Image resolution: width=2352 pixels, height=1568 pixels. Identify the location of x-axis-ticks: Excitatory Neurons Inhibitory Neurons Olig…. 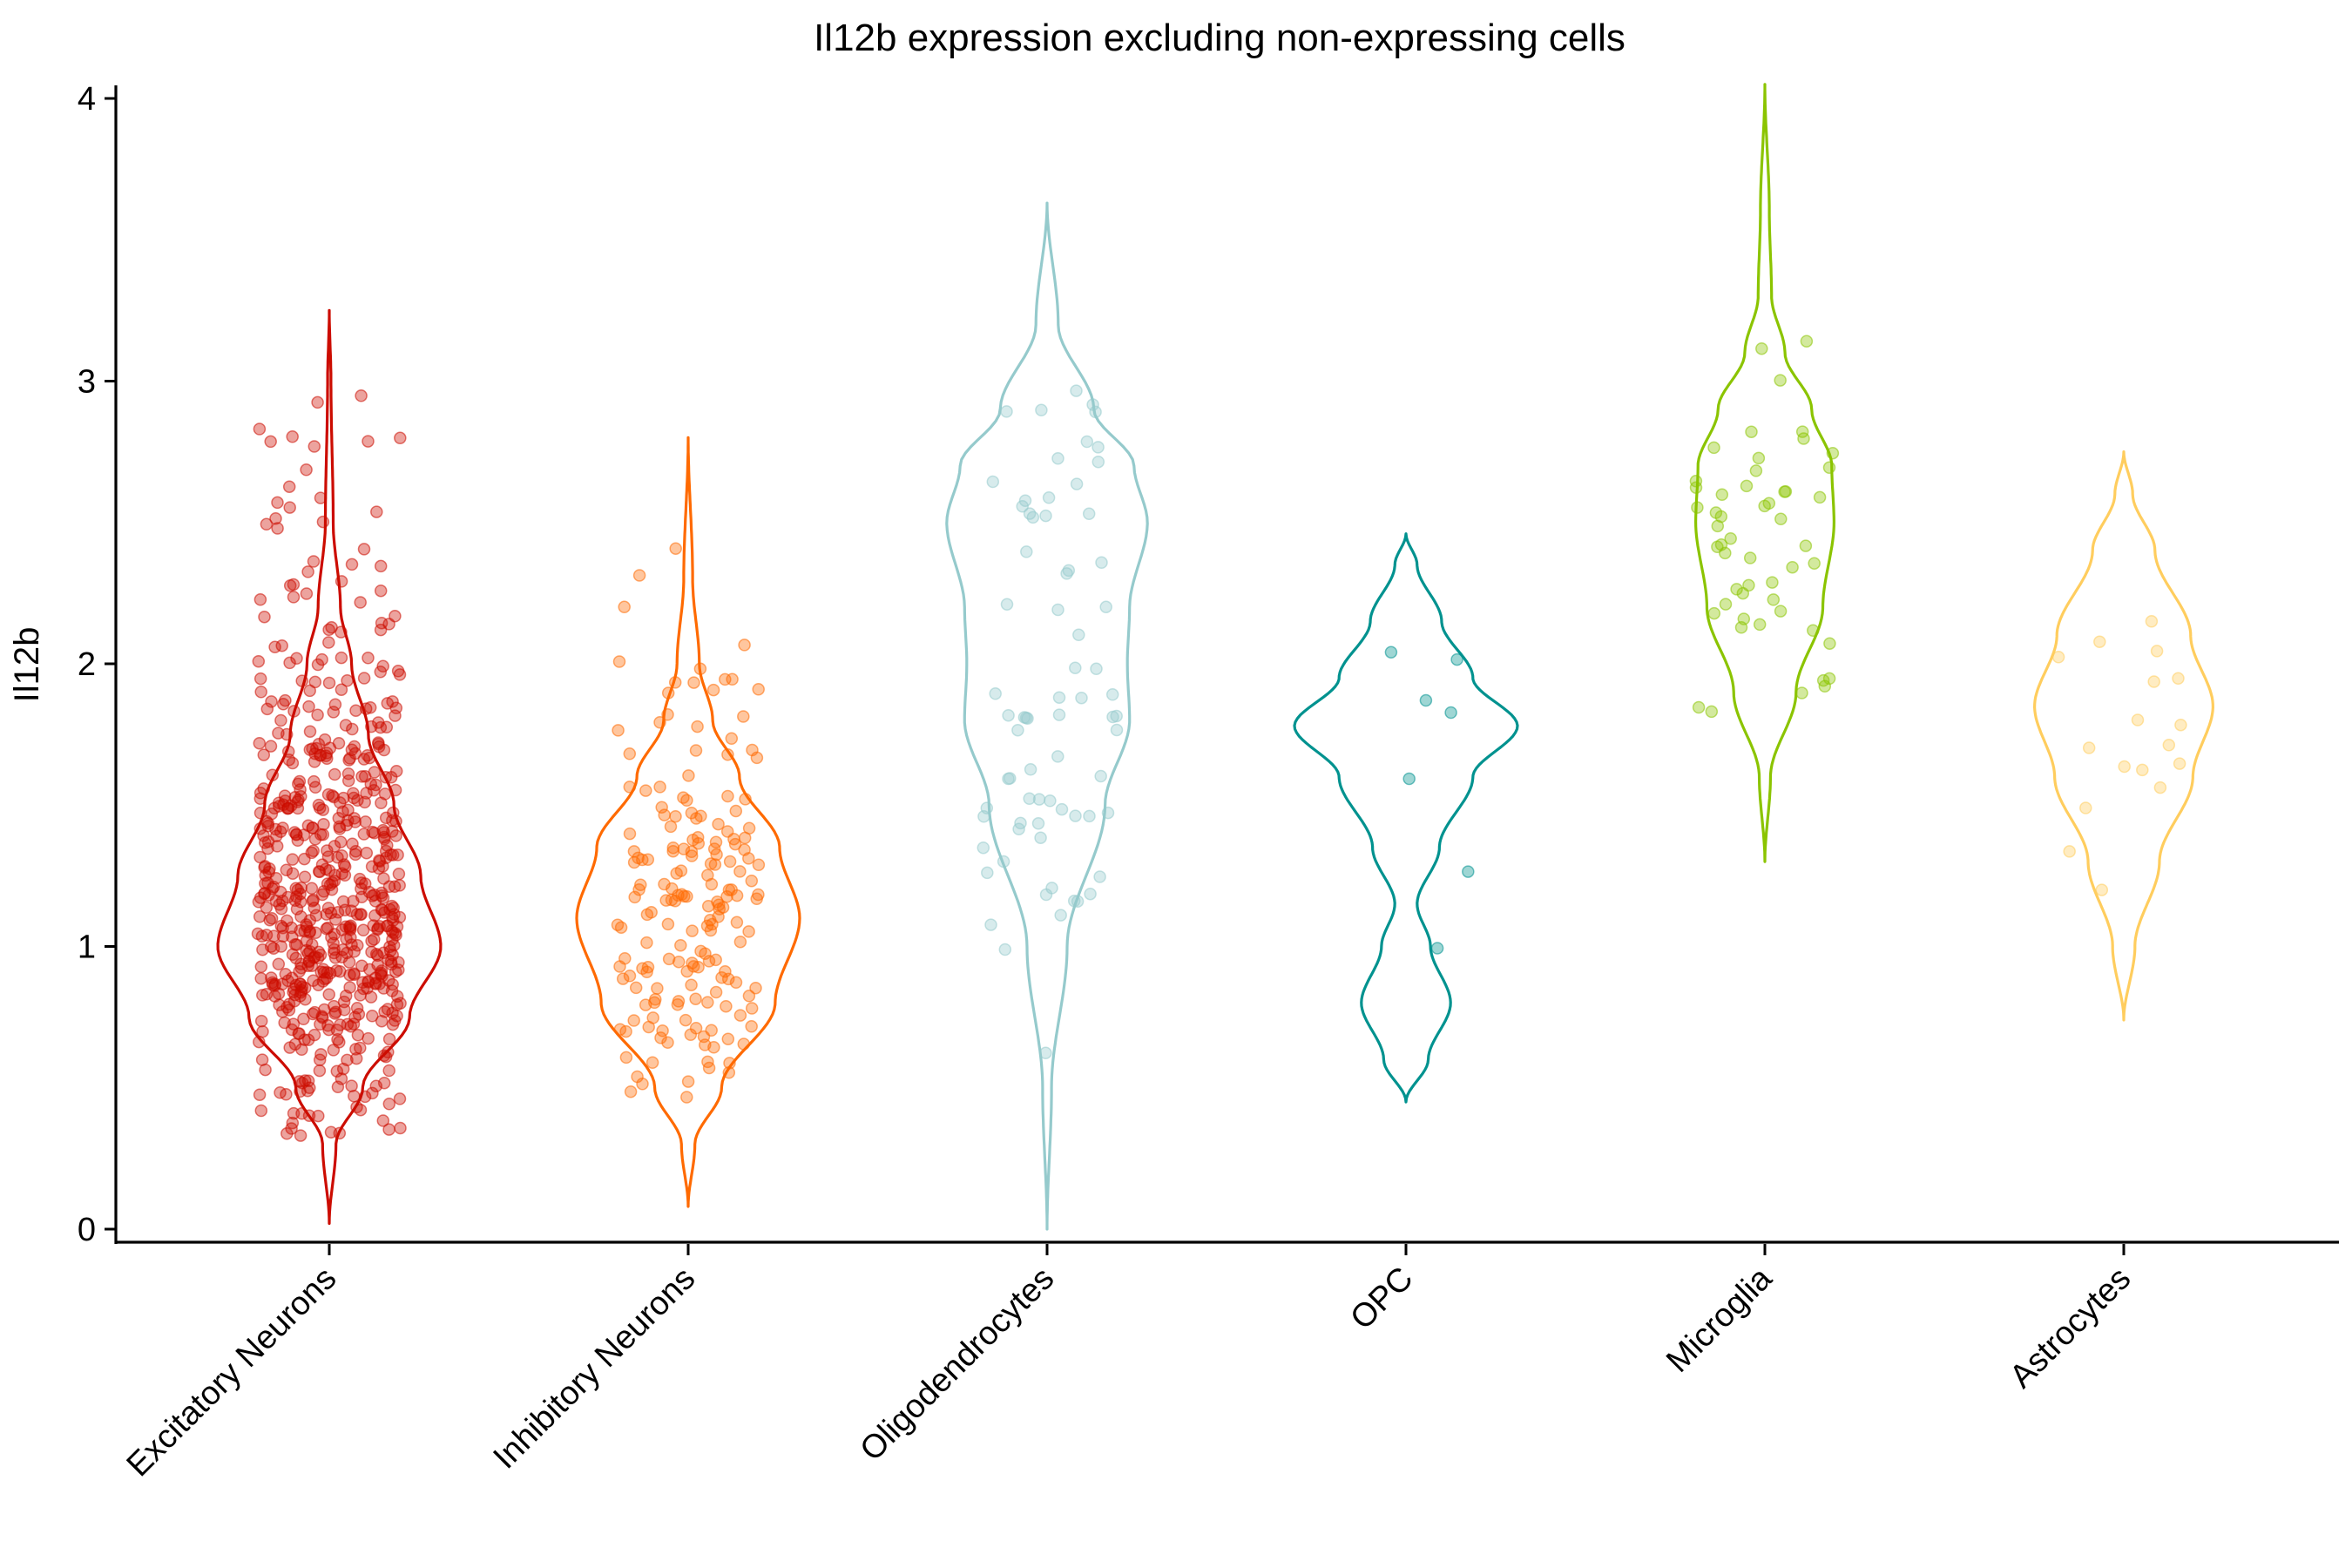
(1129, 1364).